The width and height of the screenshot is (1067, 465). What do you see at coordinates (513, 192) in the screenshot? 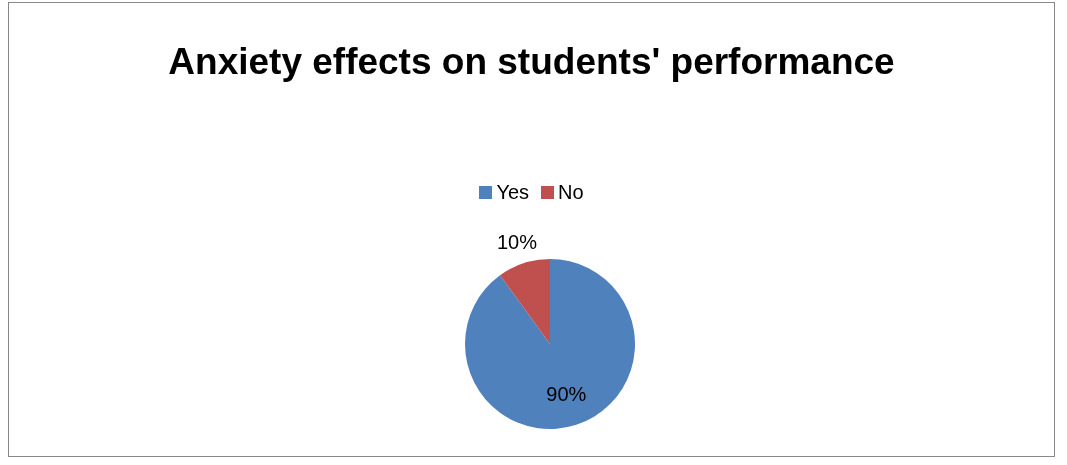
I see `legend-label: Yes` at bounding box center [513, 192].